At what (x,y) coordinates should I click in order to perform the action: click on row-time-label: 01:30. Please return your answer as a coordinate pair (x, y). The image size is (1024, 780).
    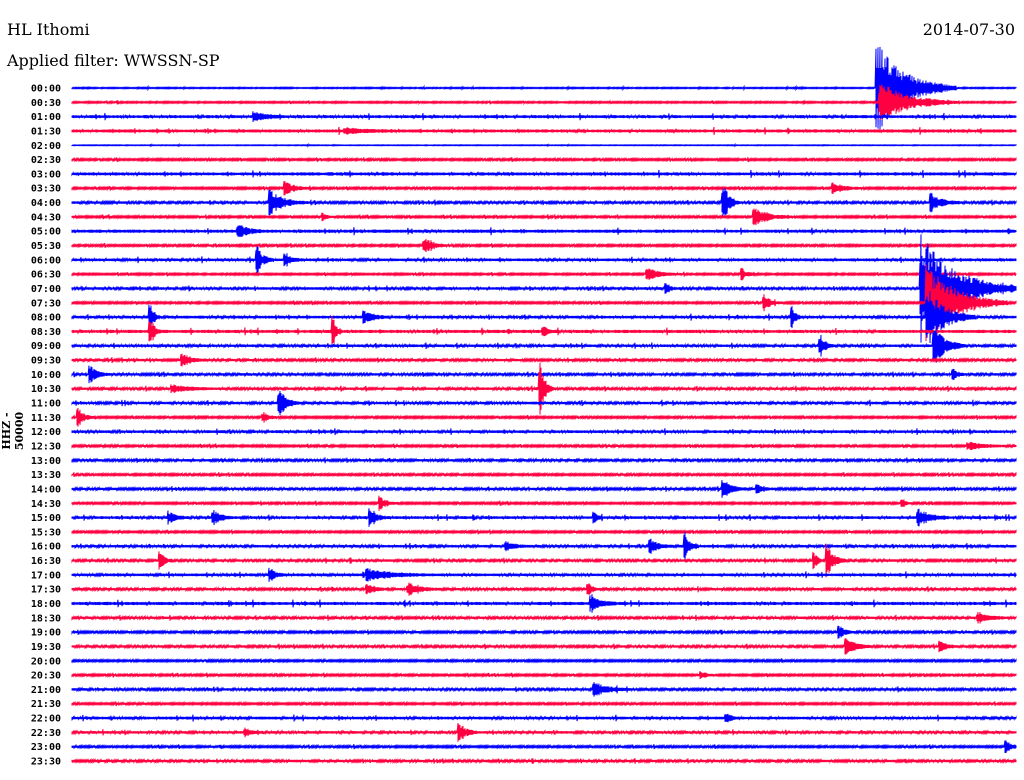
    Looking at the image, I should click on (46, 131).